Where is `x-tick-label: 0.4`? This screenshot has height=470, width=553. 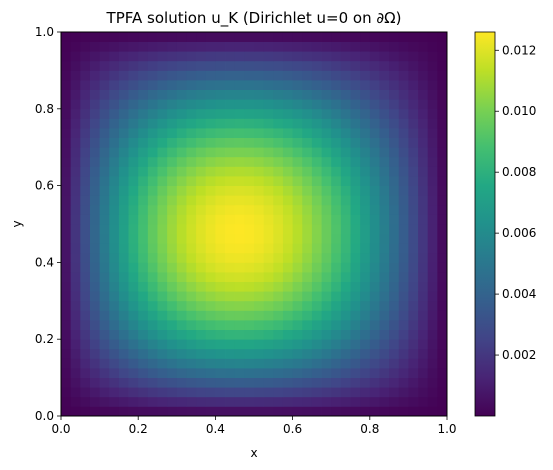
x-tick-label: 0.4 is located at coordinates (215, 429).